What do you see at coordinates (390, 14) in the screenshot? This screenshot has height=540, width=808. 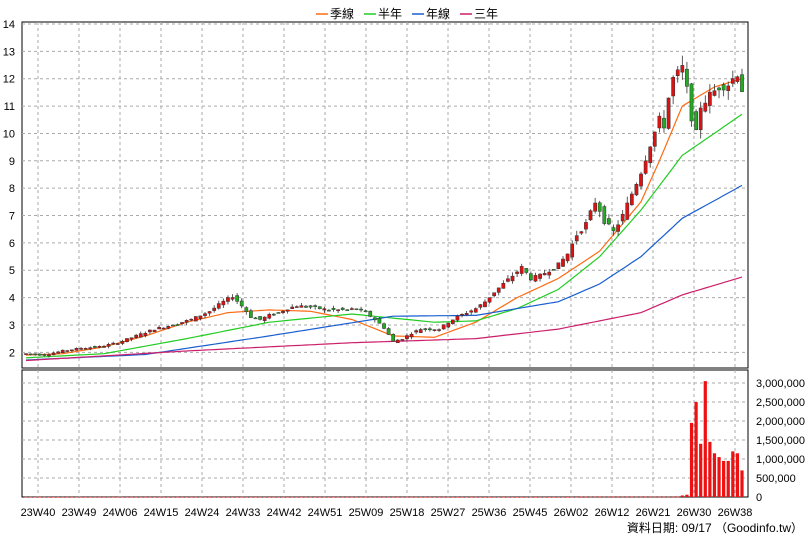 I see `legend-label: 半年` at bounding box center [390, 14].